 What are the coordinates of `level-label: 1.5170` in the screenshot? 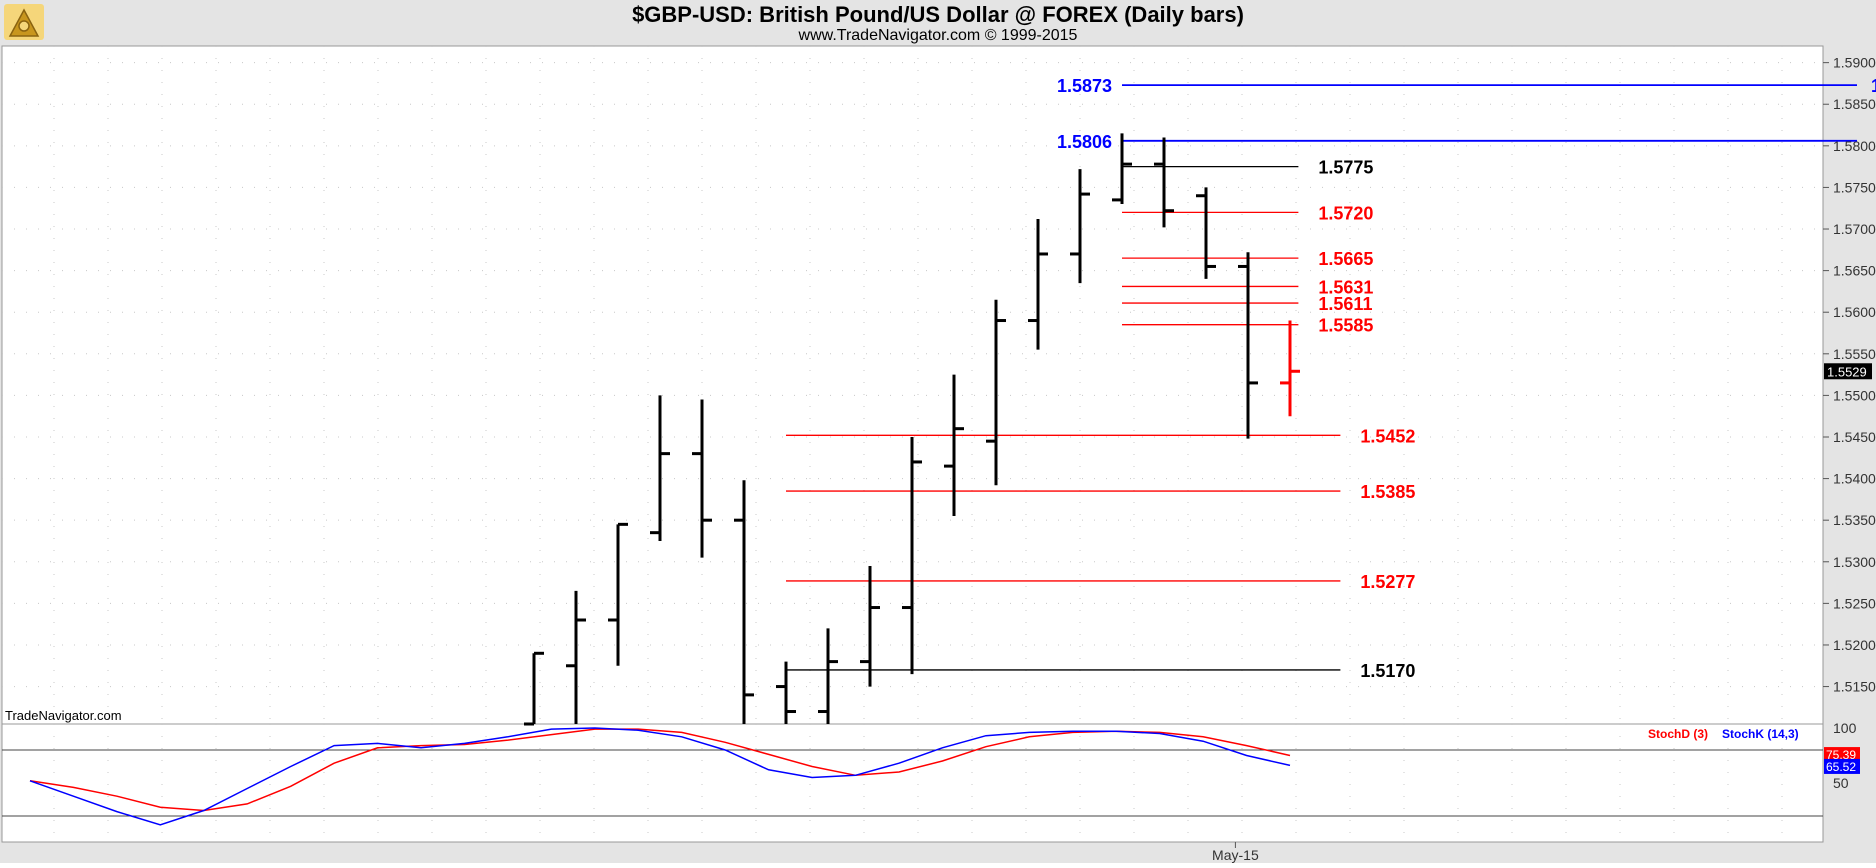 It's located at (1387, 671).